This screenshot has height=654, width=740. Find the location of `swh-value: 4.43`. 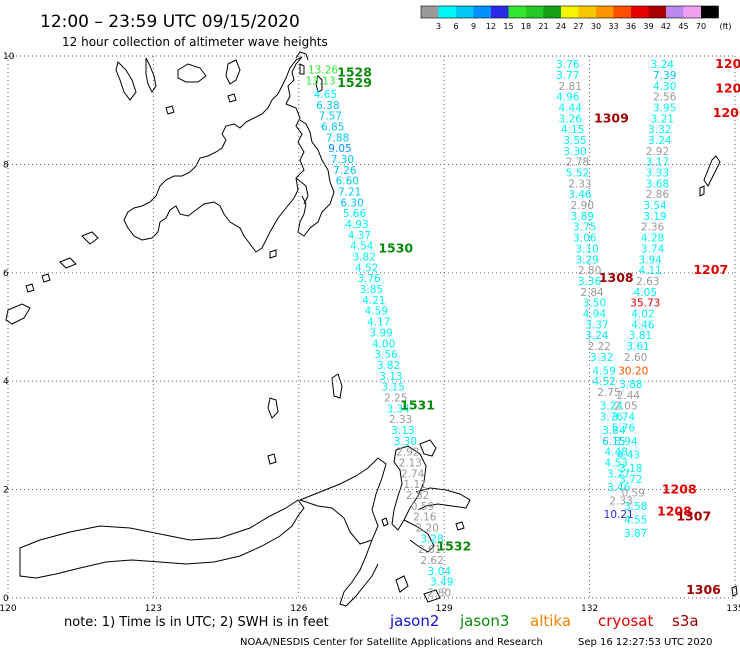

swh-value: 4.43 is located at coordinates (628, 455).